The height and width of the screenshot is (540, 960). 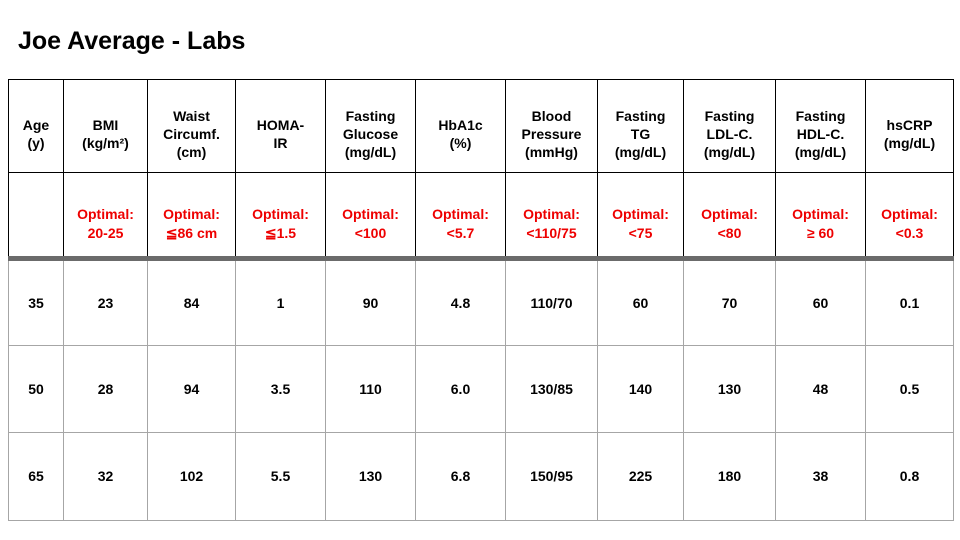 What do you see at coordinates (191, 476) in the screenshot?
I see `cell-waist-circumf: 102` at bounding box center [191, 476].